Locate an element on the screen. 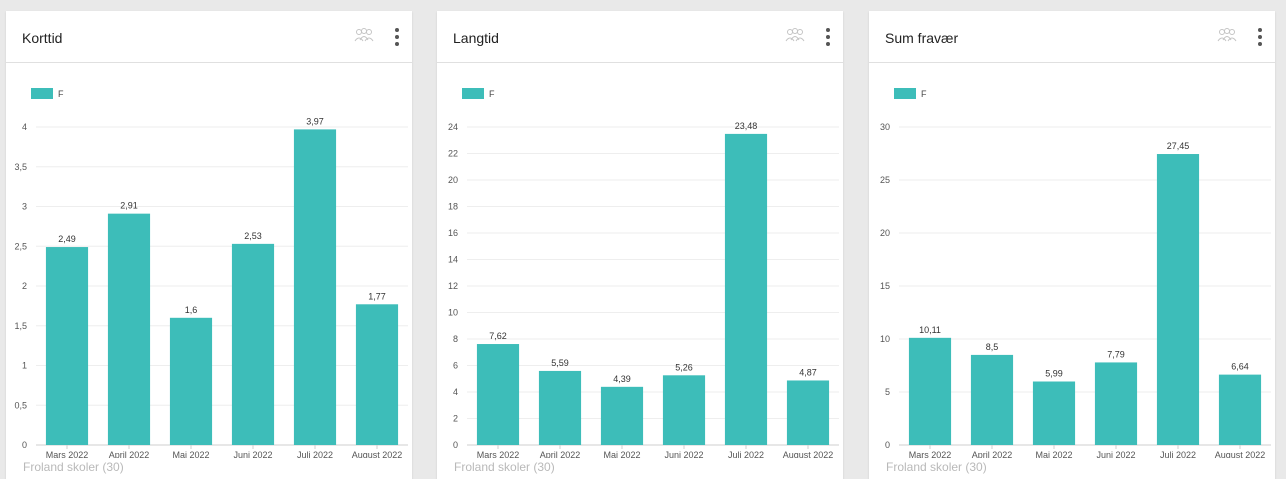 Image resolution: width=1286 pixels, height=479 pixels. bar-value-label: 4,39 is located at coordinates (622, 379).